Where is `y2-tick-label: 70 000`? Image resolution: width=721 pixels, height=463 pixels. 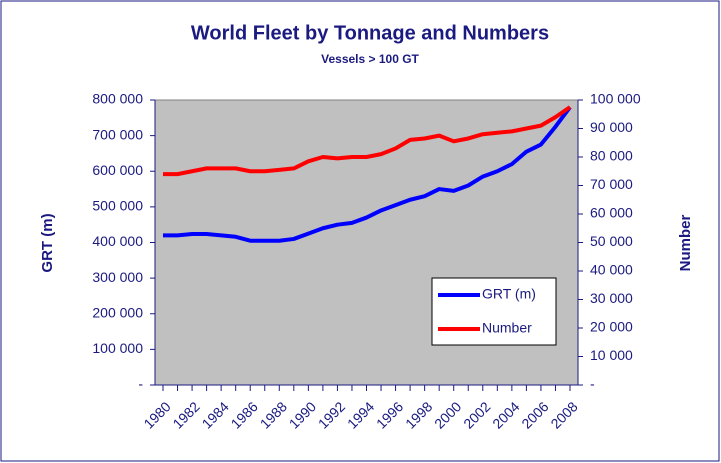
y2-tick-label: 70 000 is located at coordinates (611, 184).